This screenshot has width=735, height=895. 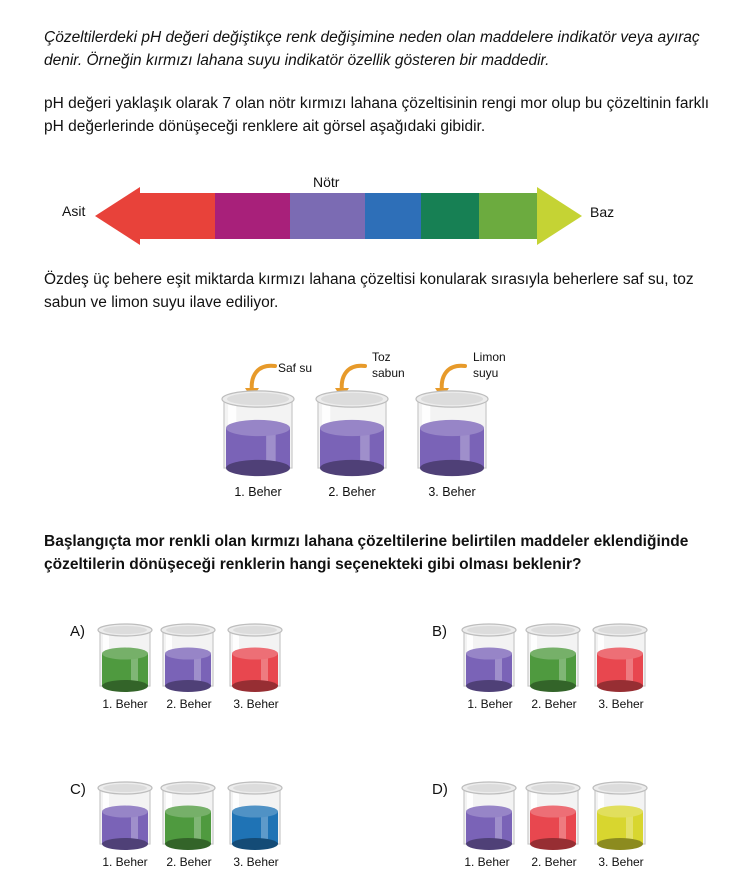 I want to click on option-d-label-1: 1. Beher, so click(x=487, y=862).